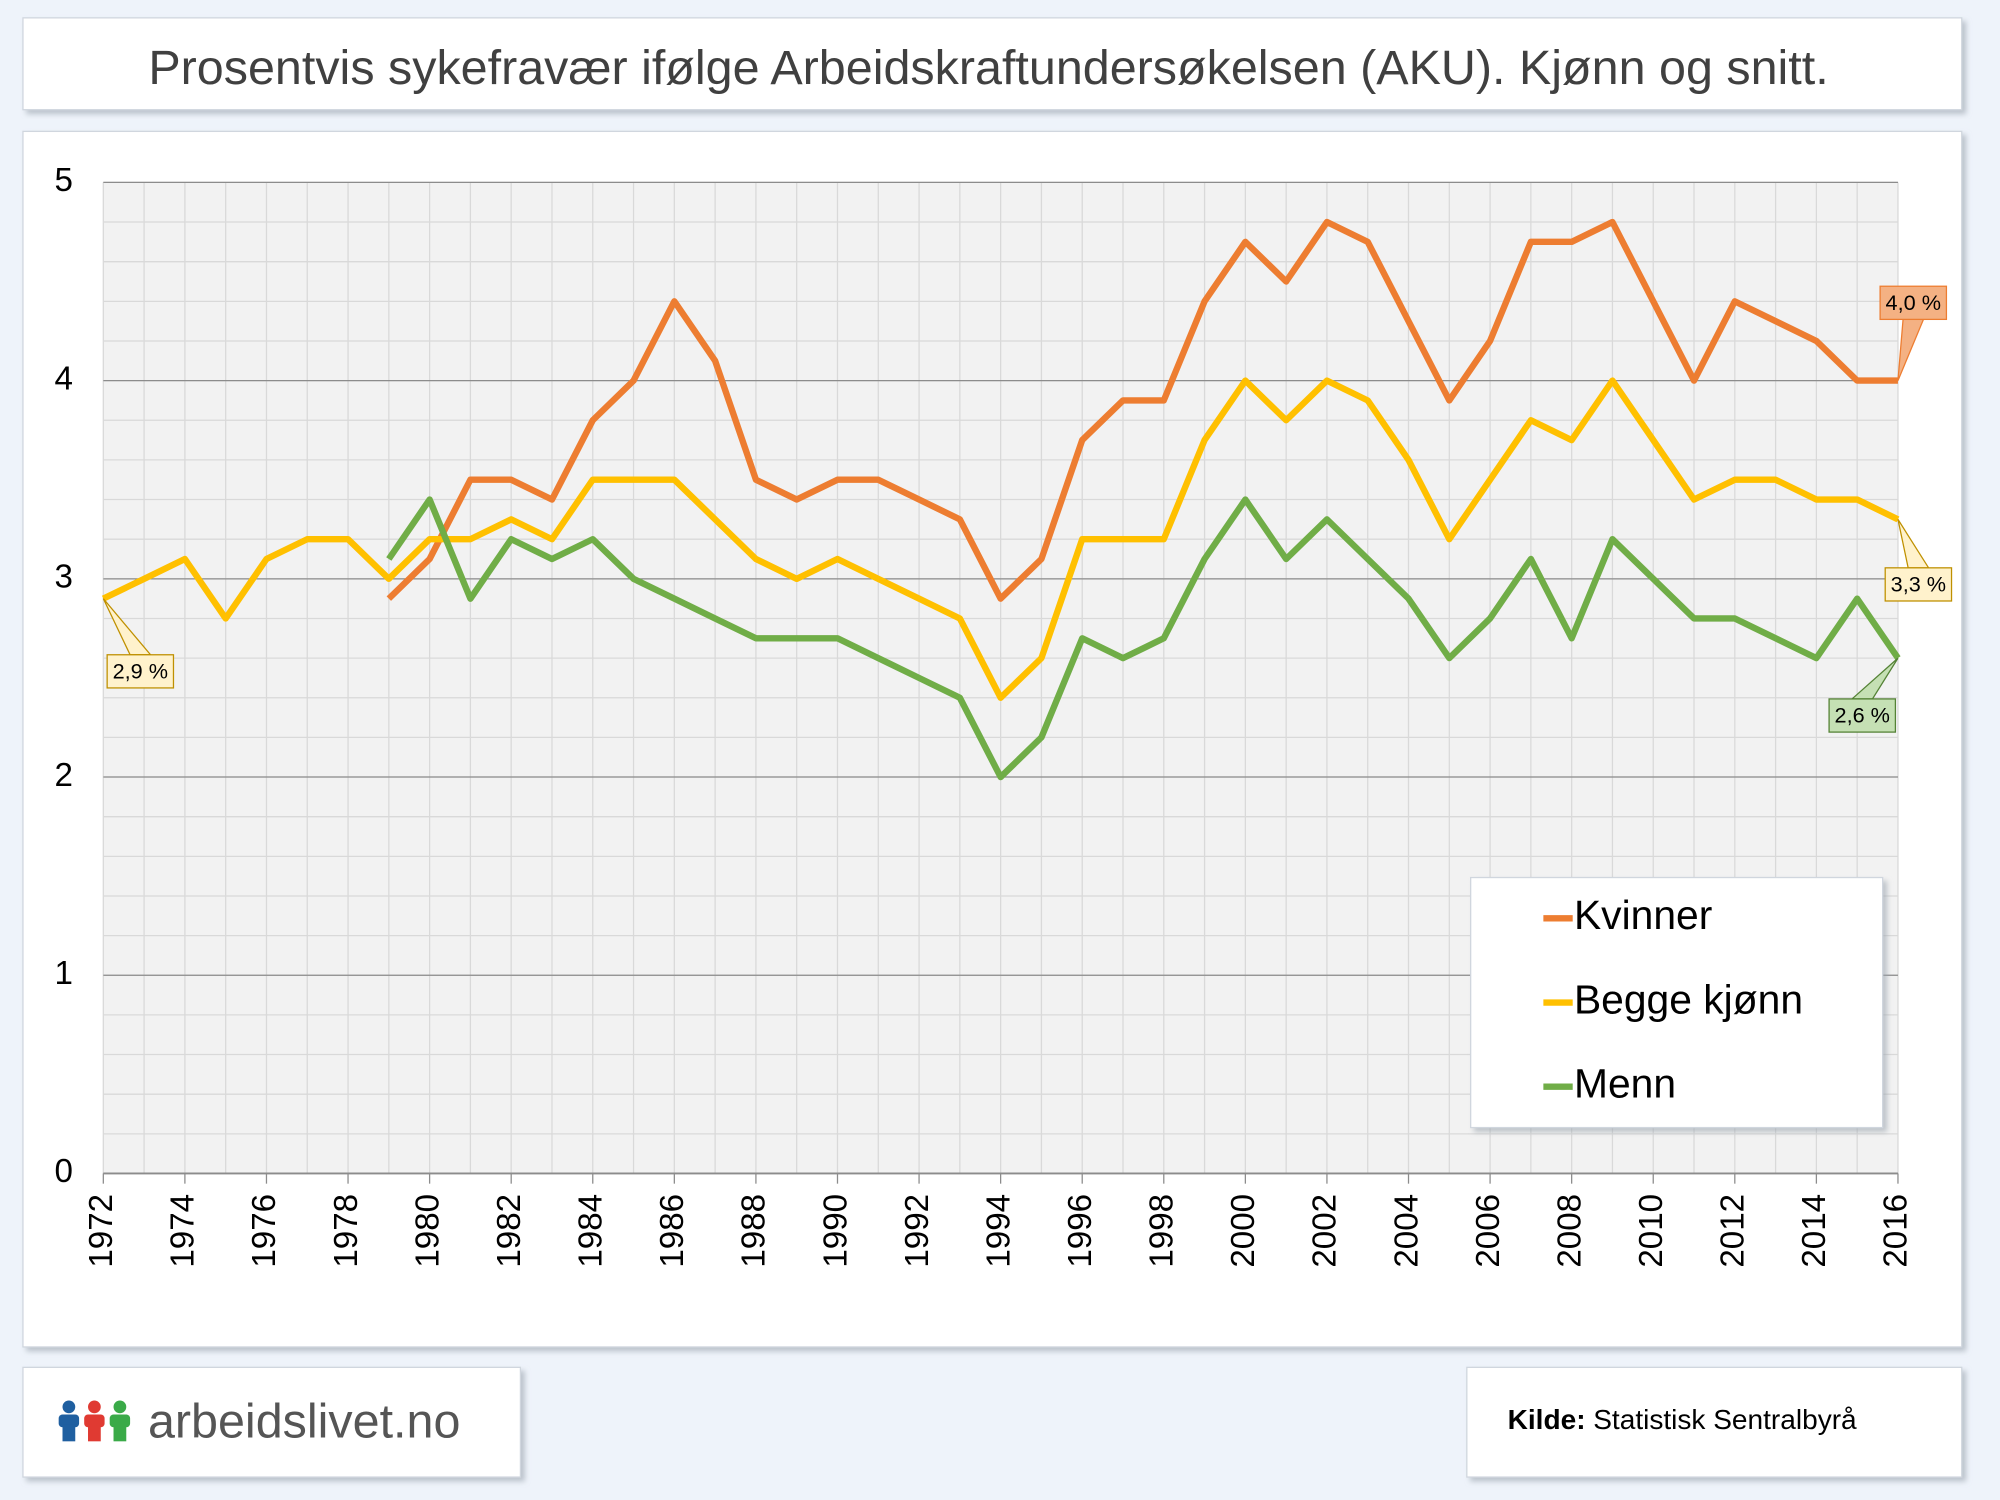  Describe the element at coordinates (1896, 1231) in the screenshot. I see `x-tick-label: 2016` at that location.